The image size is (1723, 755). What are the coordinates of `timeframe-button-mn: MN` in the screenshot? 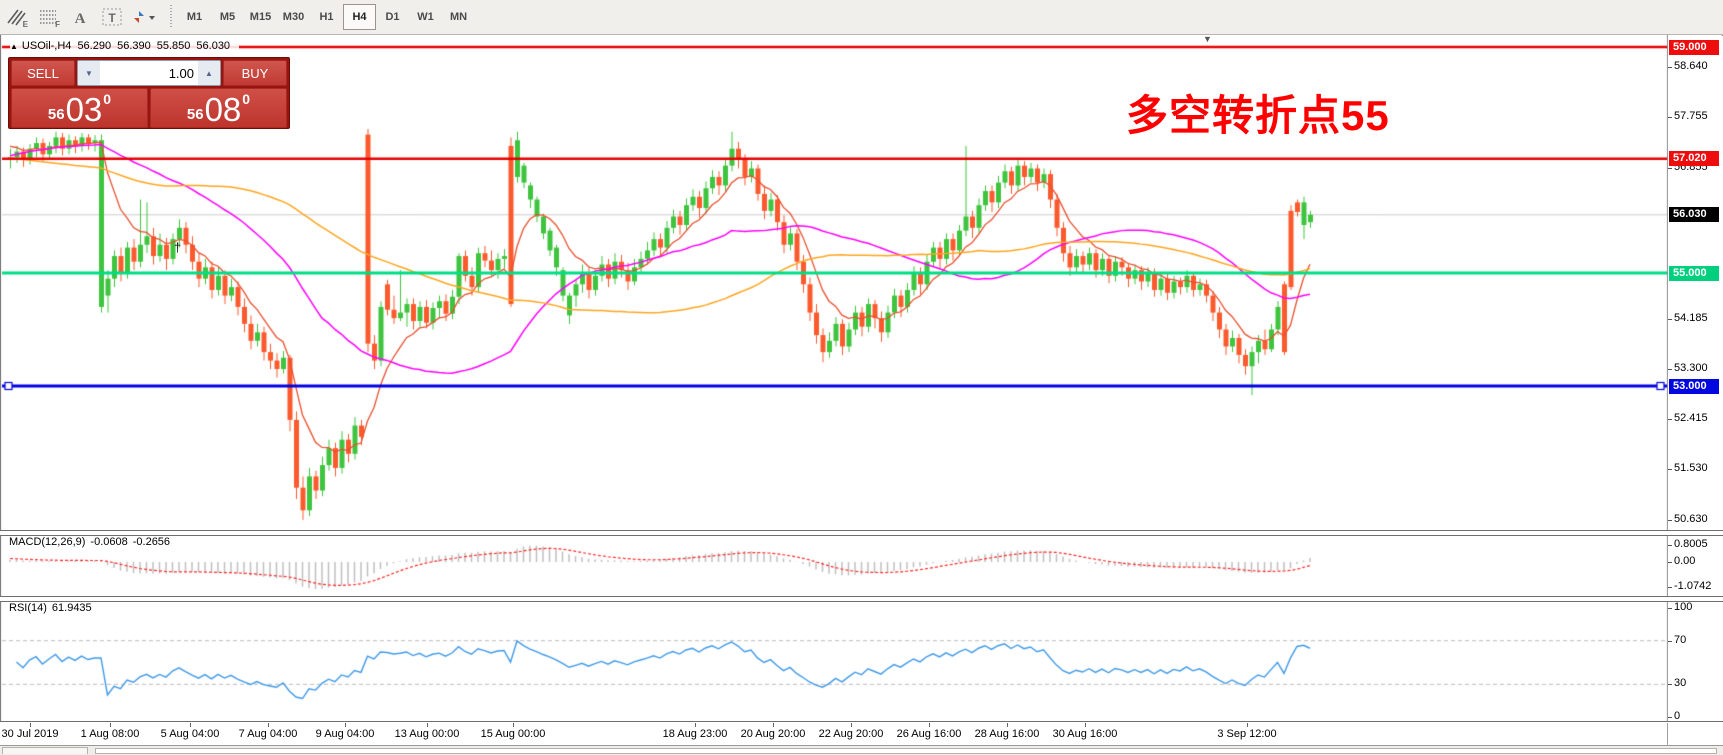 It's located at (458, 17).